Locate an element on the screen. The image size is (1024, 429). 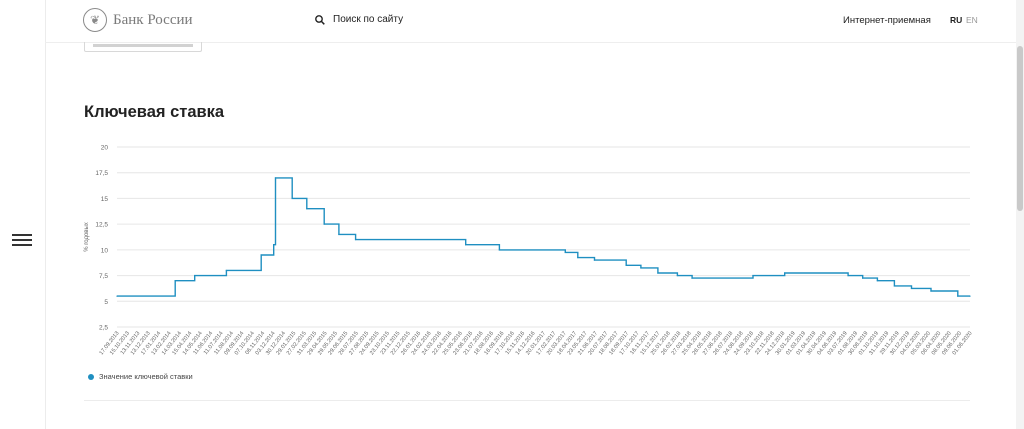
menu-icon is located at coordinates (22, 240).